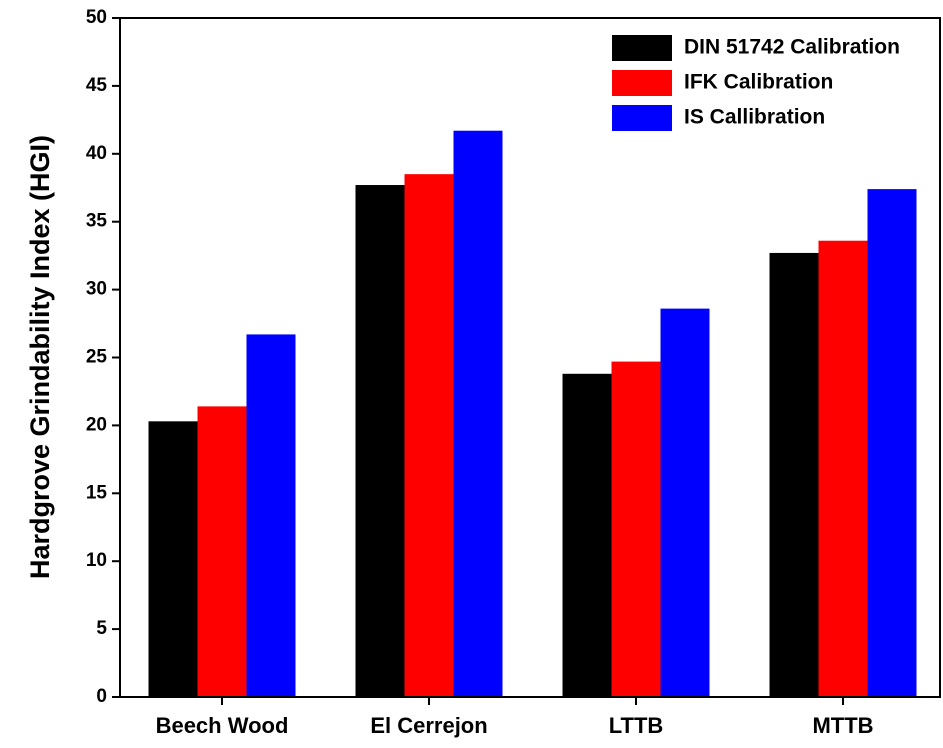 The height and width of the screenshot is (748, 943). Describe the element at coordinates (97, 357) in the screenshot. I see `y-tick-label: 25` at that location.